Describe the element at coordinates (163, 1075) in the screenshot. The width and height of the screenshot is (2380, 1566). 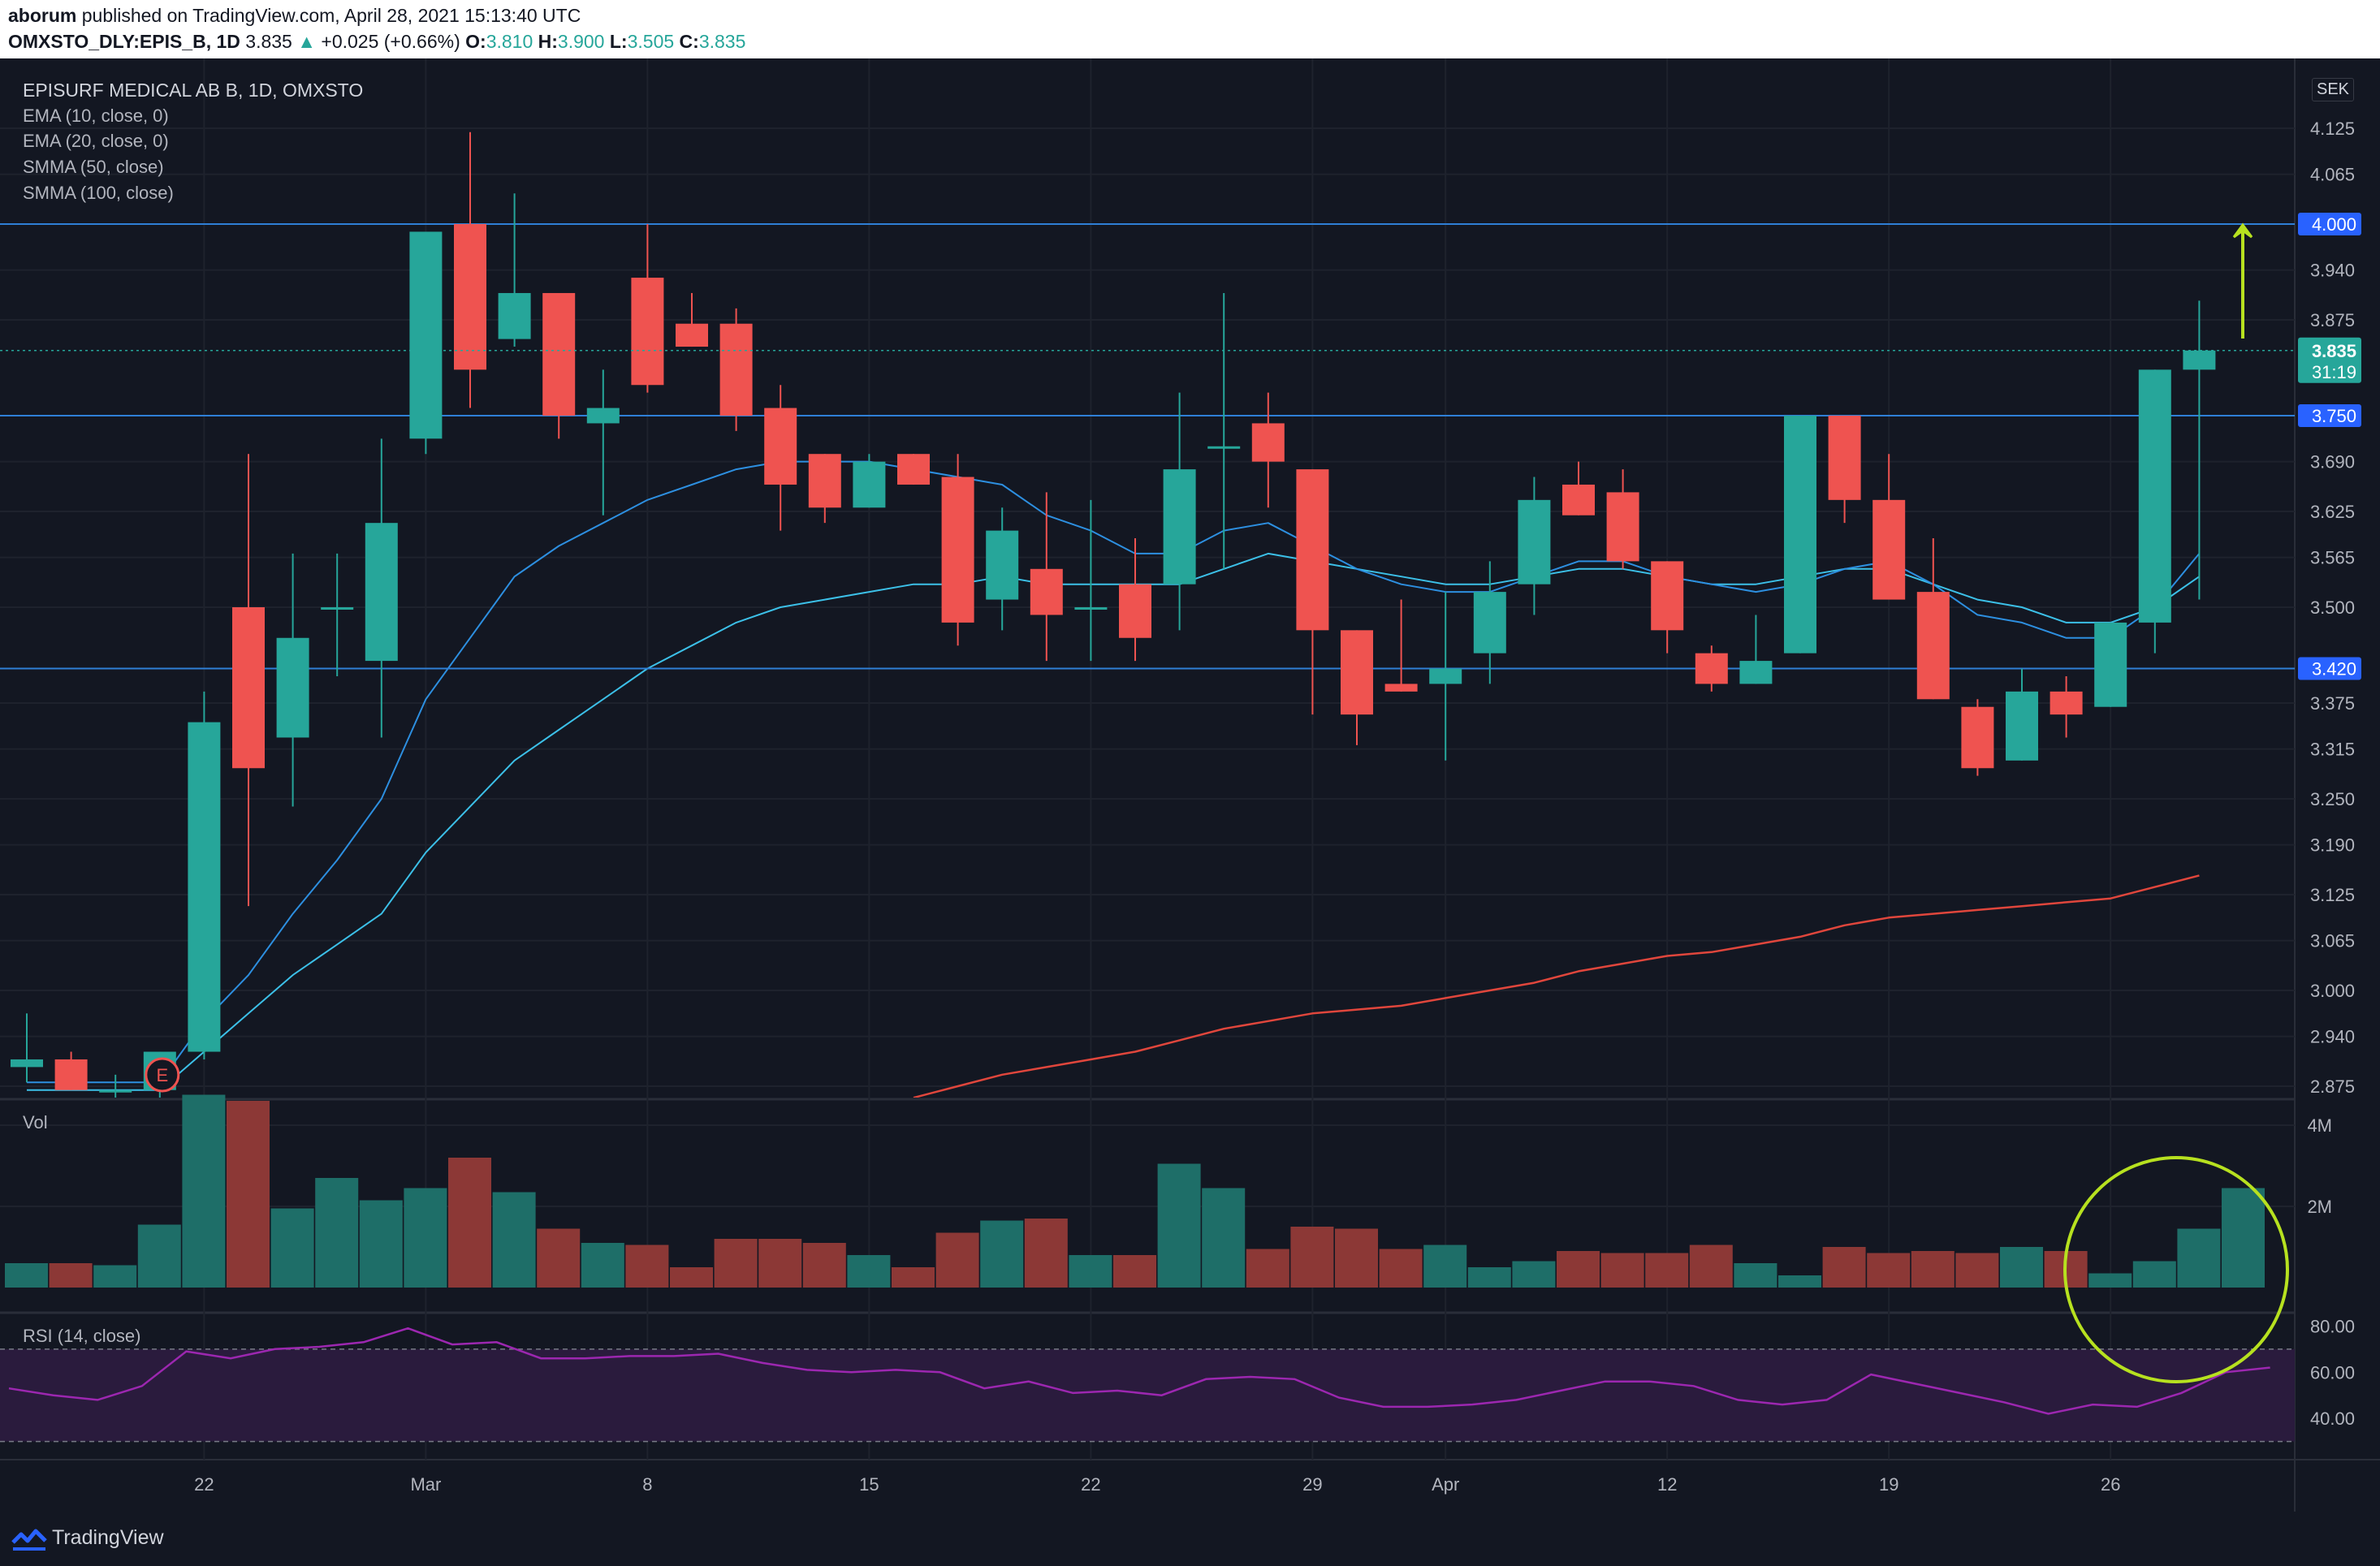
I see `earnings-marker: E` at that location.